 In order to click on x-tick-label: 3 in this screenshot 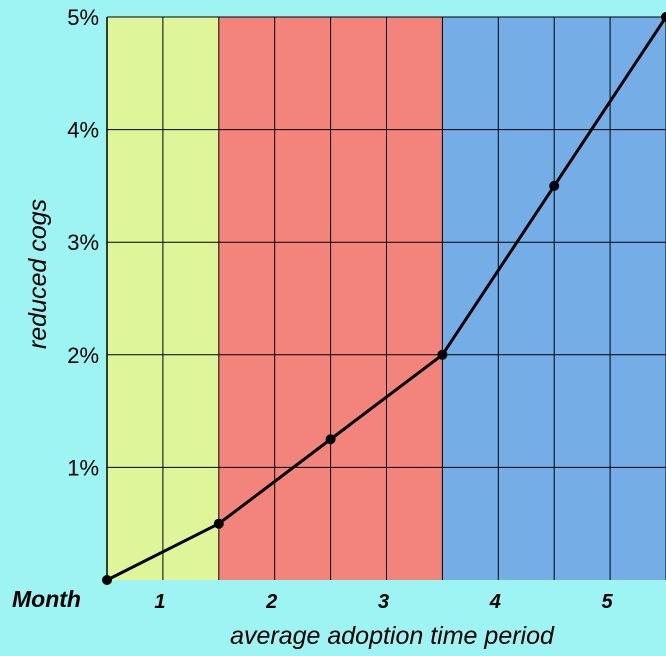, I will do `click(383, 602)`.